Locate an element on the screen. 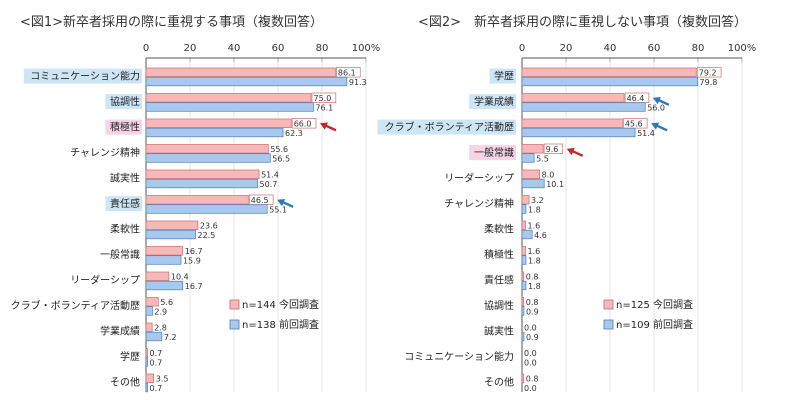 This screenshot has height=400, width=800. category-label: リーダーシップ is located at coordinates (479, 178).